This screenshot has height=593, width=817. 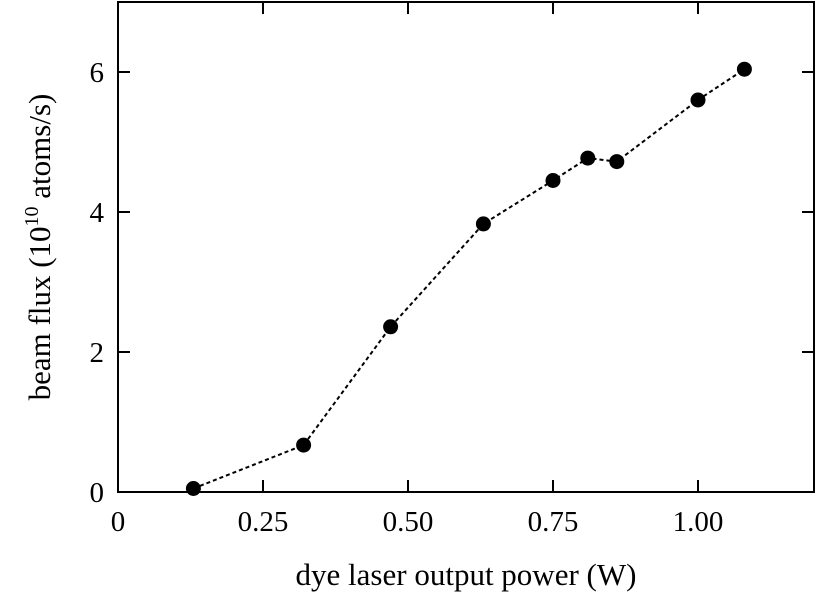 I want to click on y-axis-title: beam flux (1010 atoms/s), so click(x=39, y=247).